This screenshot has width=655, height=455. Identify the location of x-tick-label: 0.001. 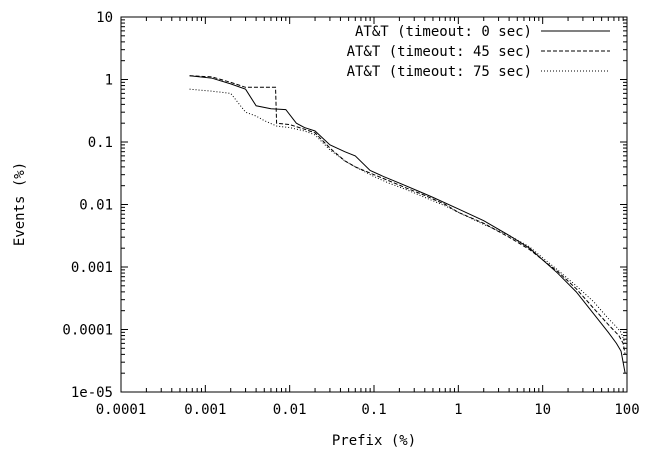
(205, 410).